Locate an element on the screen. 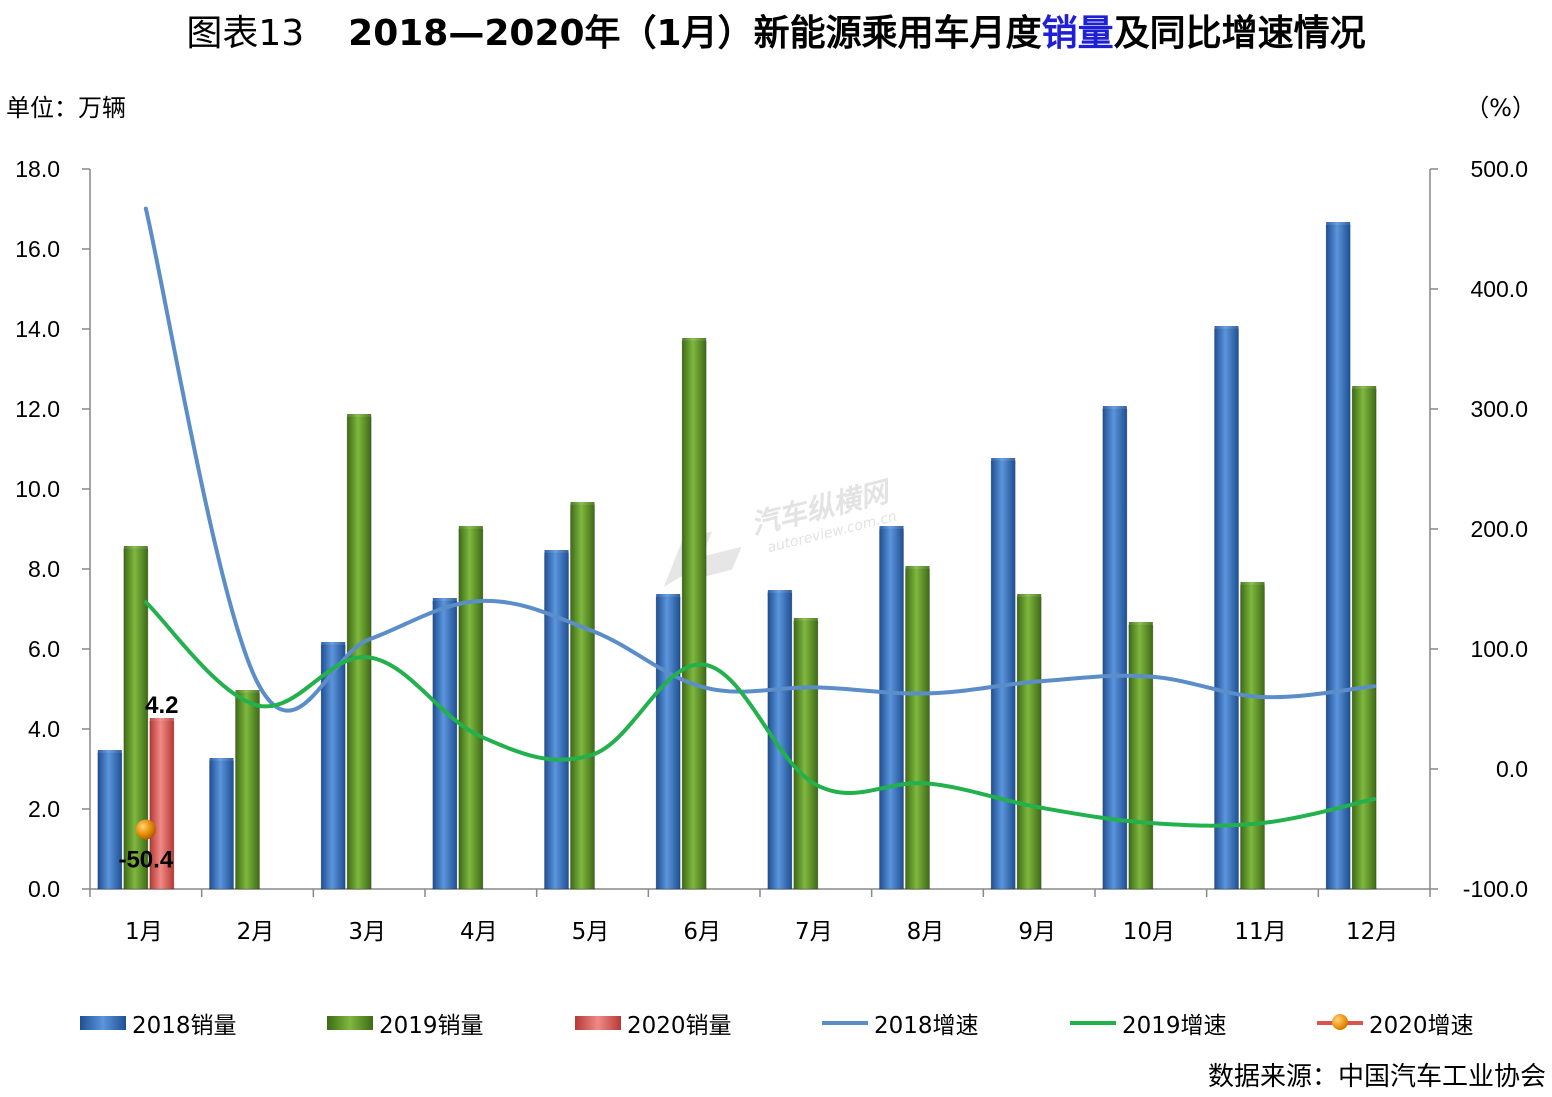  x-tick-label: 5月 is located at coordinates (591, 932).